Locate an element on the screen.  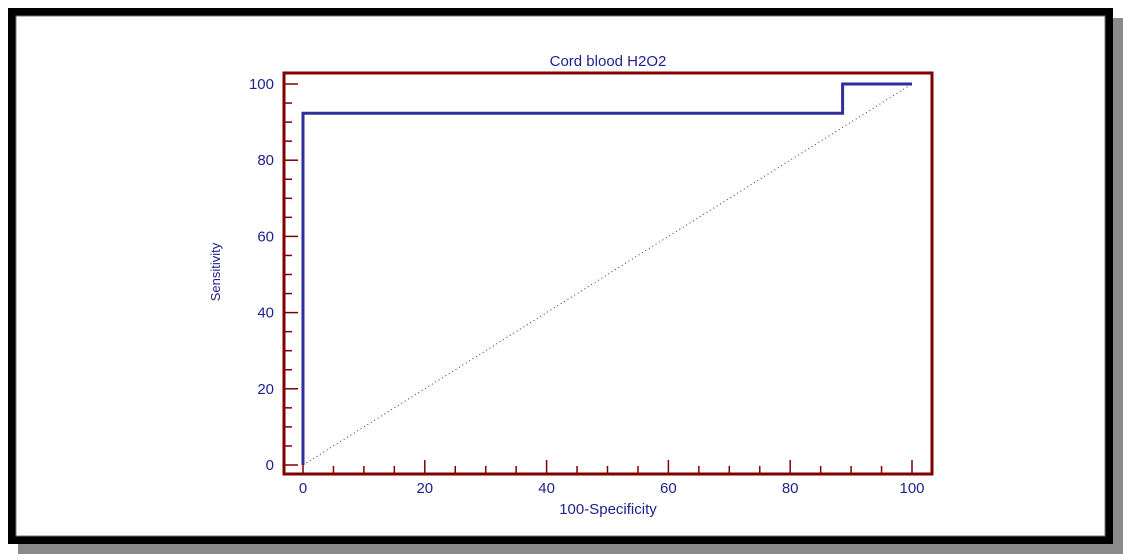
y-tick-label: 20 is located at coordinates (265, 389).